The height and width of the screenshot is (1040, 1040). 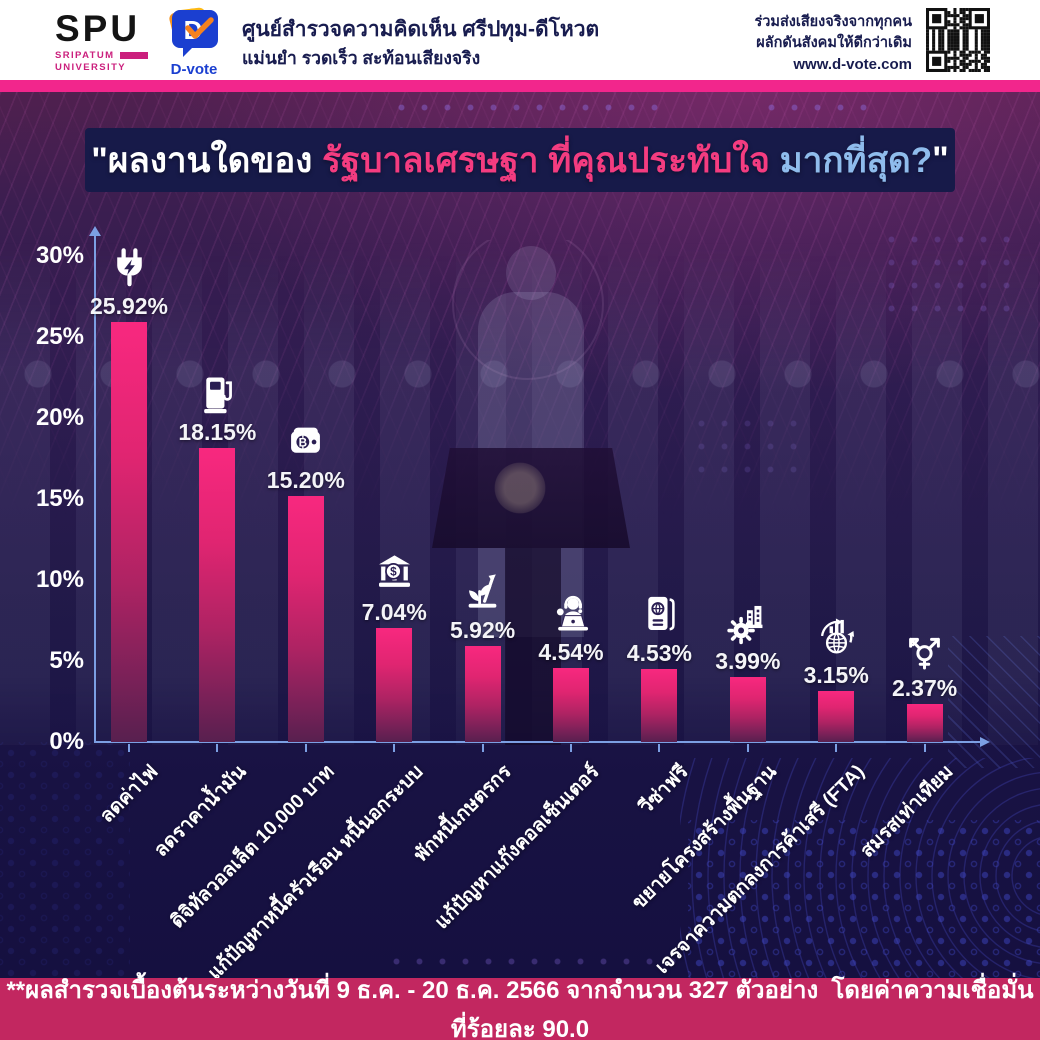 What do you see at coordinates (533, 646) in the screenshot?
I see `podium-stem` at bounding box center [533, 646].